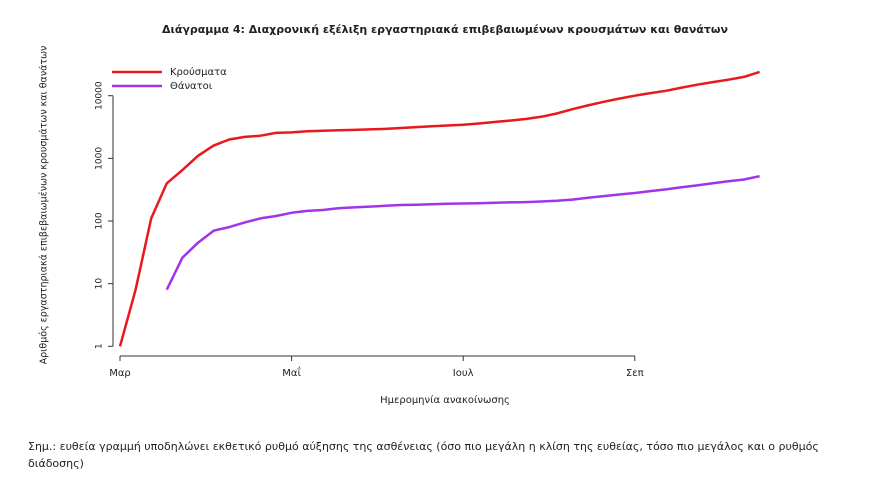 The image size is (880, 496). I want to click on legend-label: Κρούσματα, so click(198, 72).